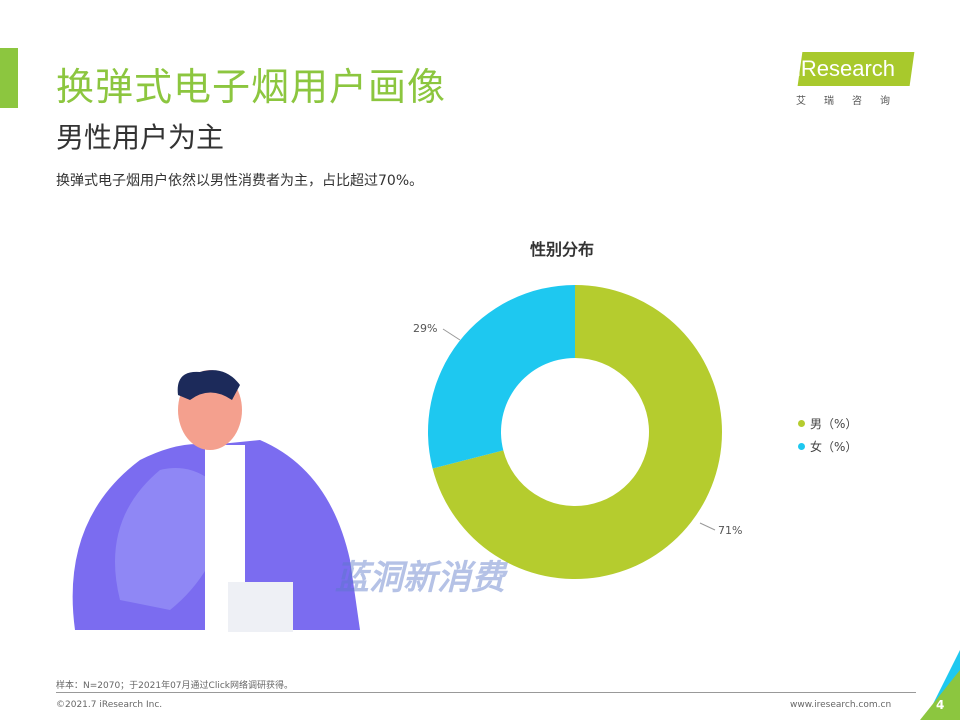  What do you see at coordinates (940, 685) in the screenshot?
I see `corner-decoration` at bounding box center [940, 685].